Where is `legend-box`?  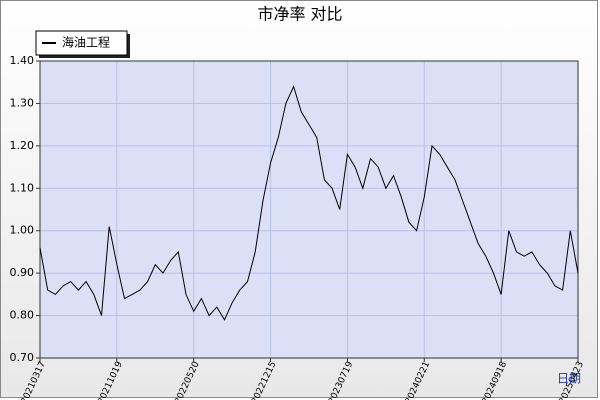
legend-box is located at coordinates (81, 43).